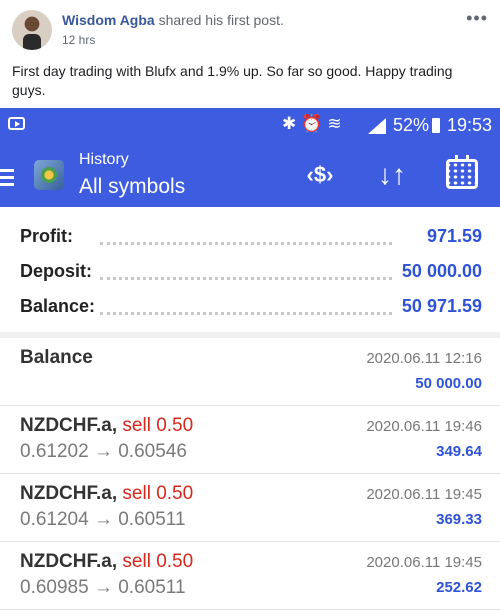 This screenshot has width=500, height=613. I want to click on post-attribution: Wisdom Agba shared his first post., so click(173, 20).